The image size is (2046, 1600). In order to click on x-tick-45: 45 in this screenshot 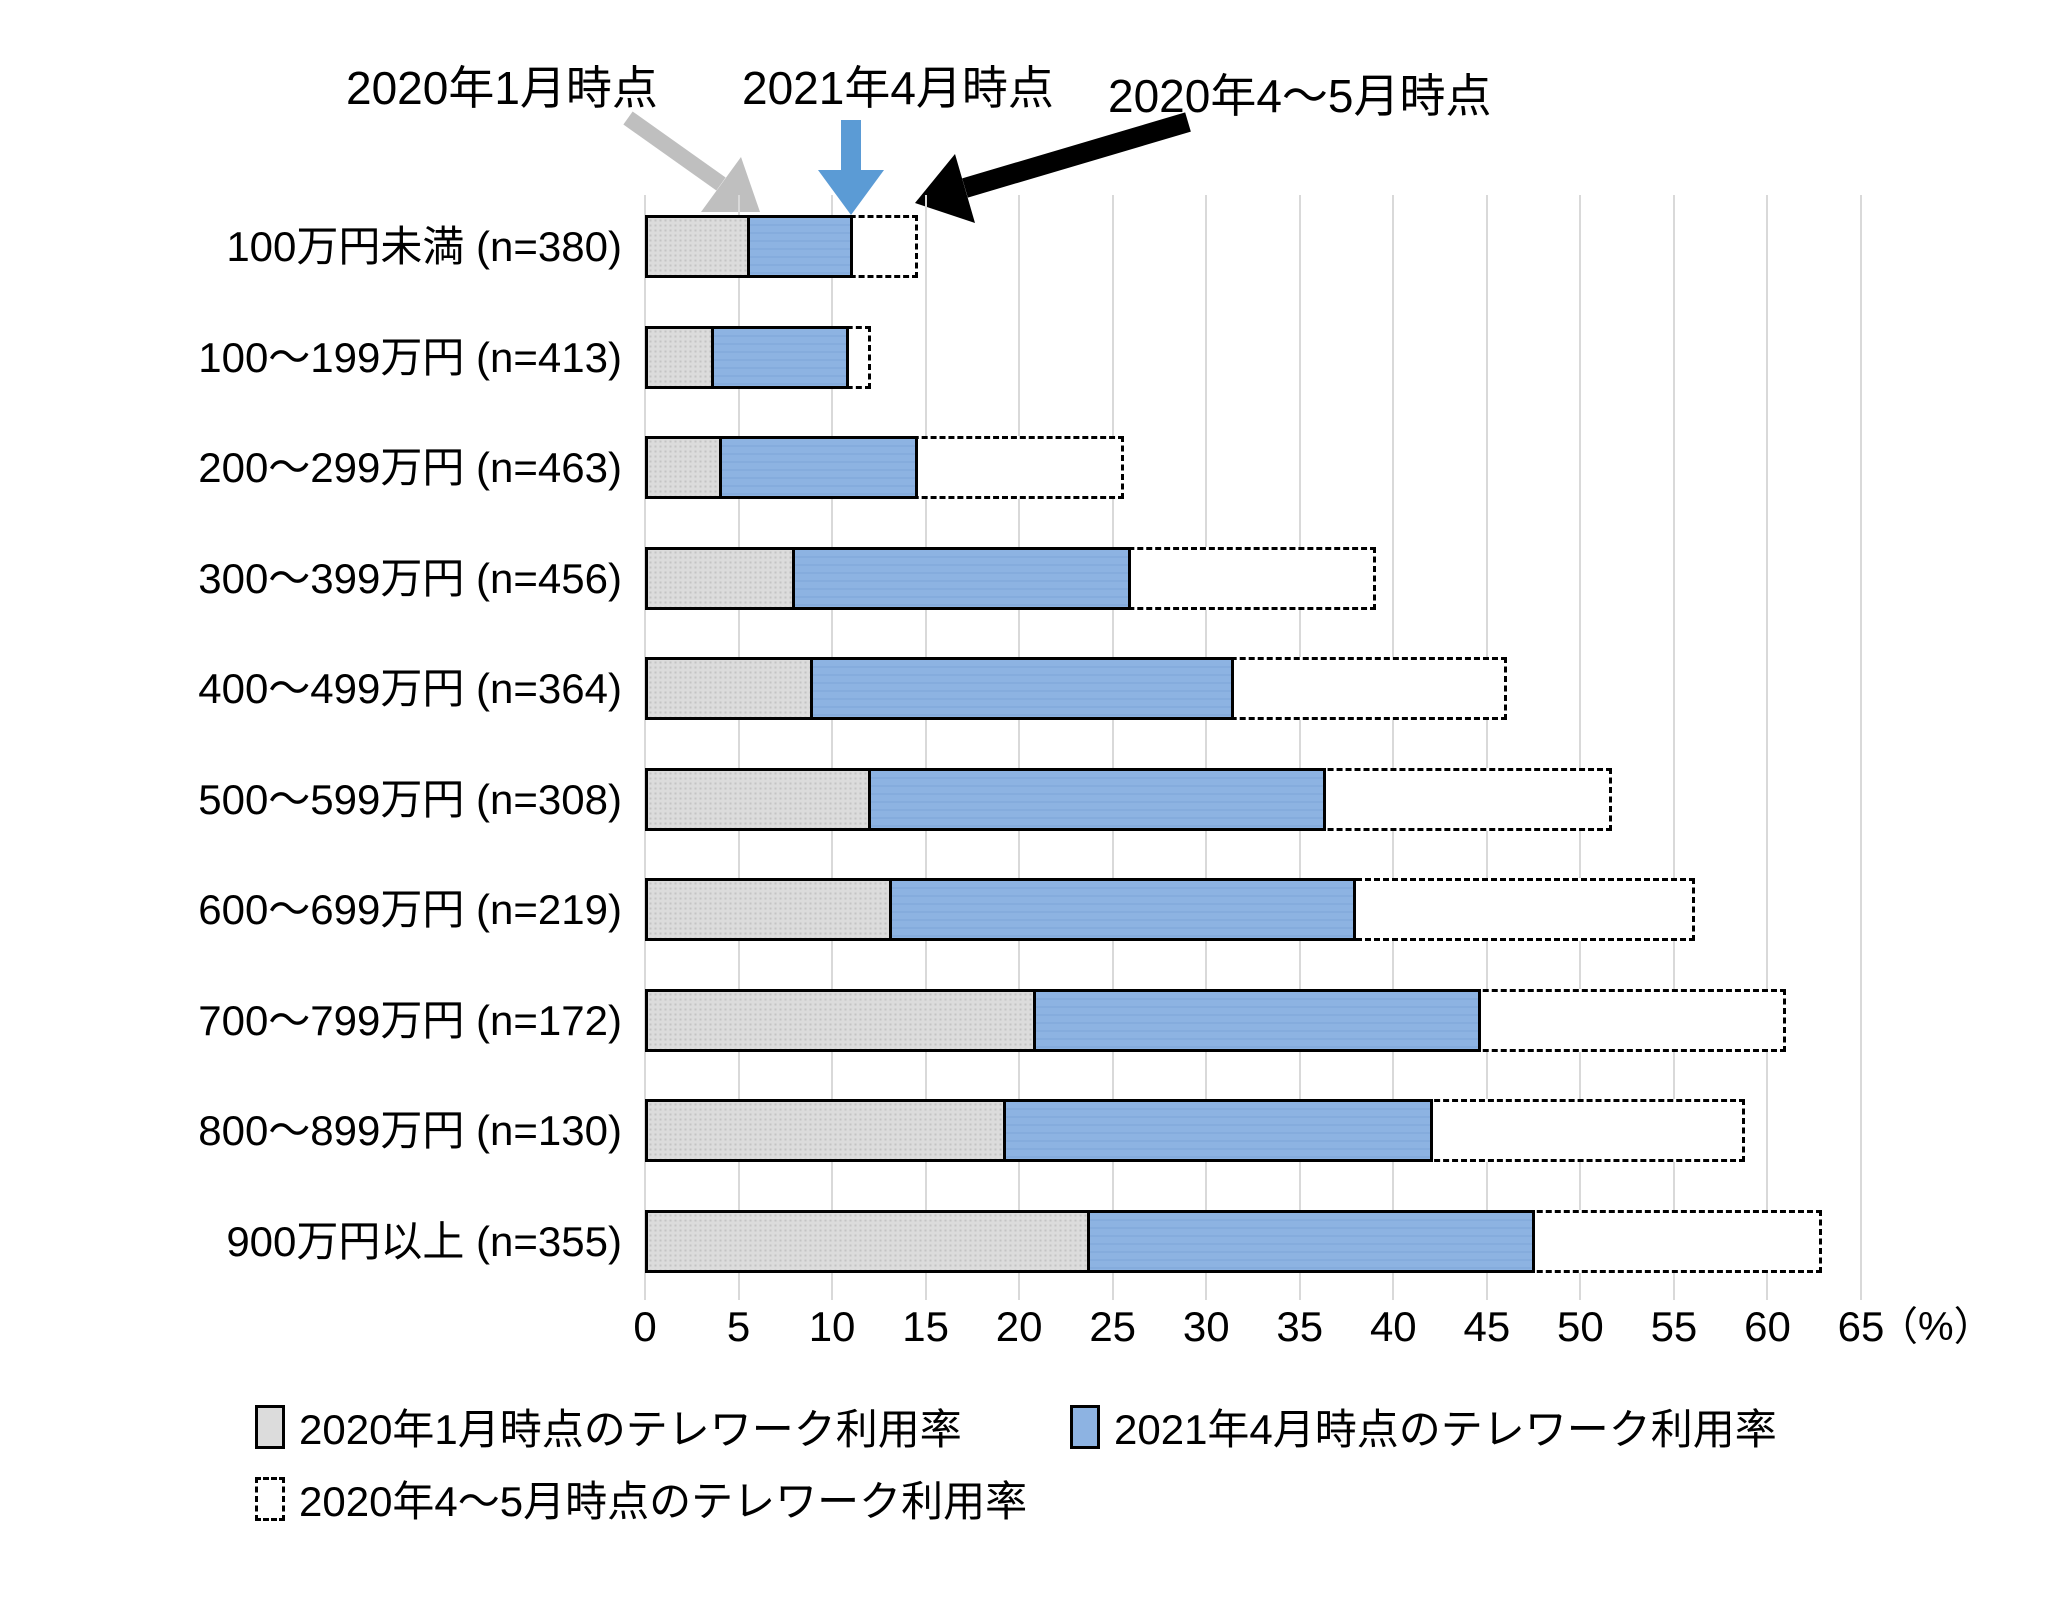, I will do `click(1487, 1326)`.